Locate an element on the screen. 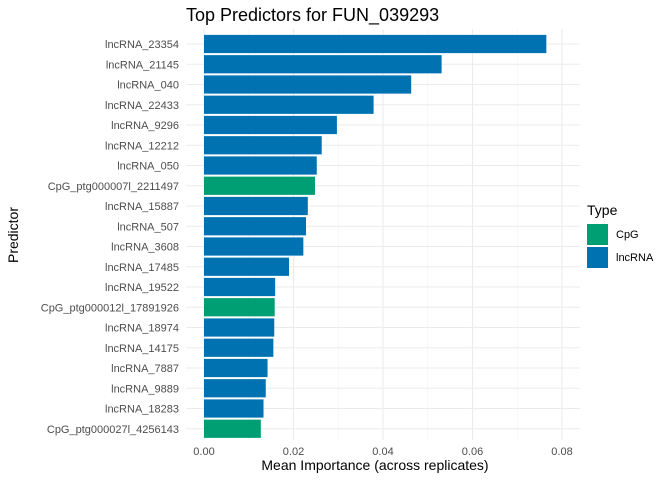 This screenshot has width=672, height=480. x-axis-title: Mean Importance (across replicates) is located at coordinates (374, 465).